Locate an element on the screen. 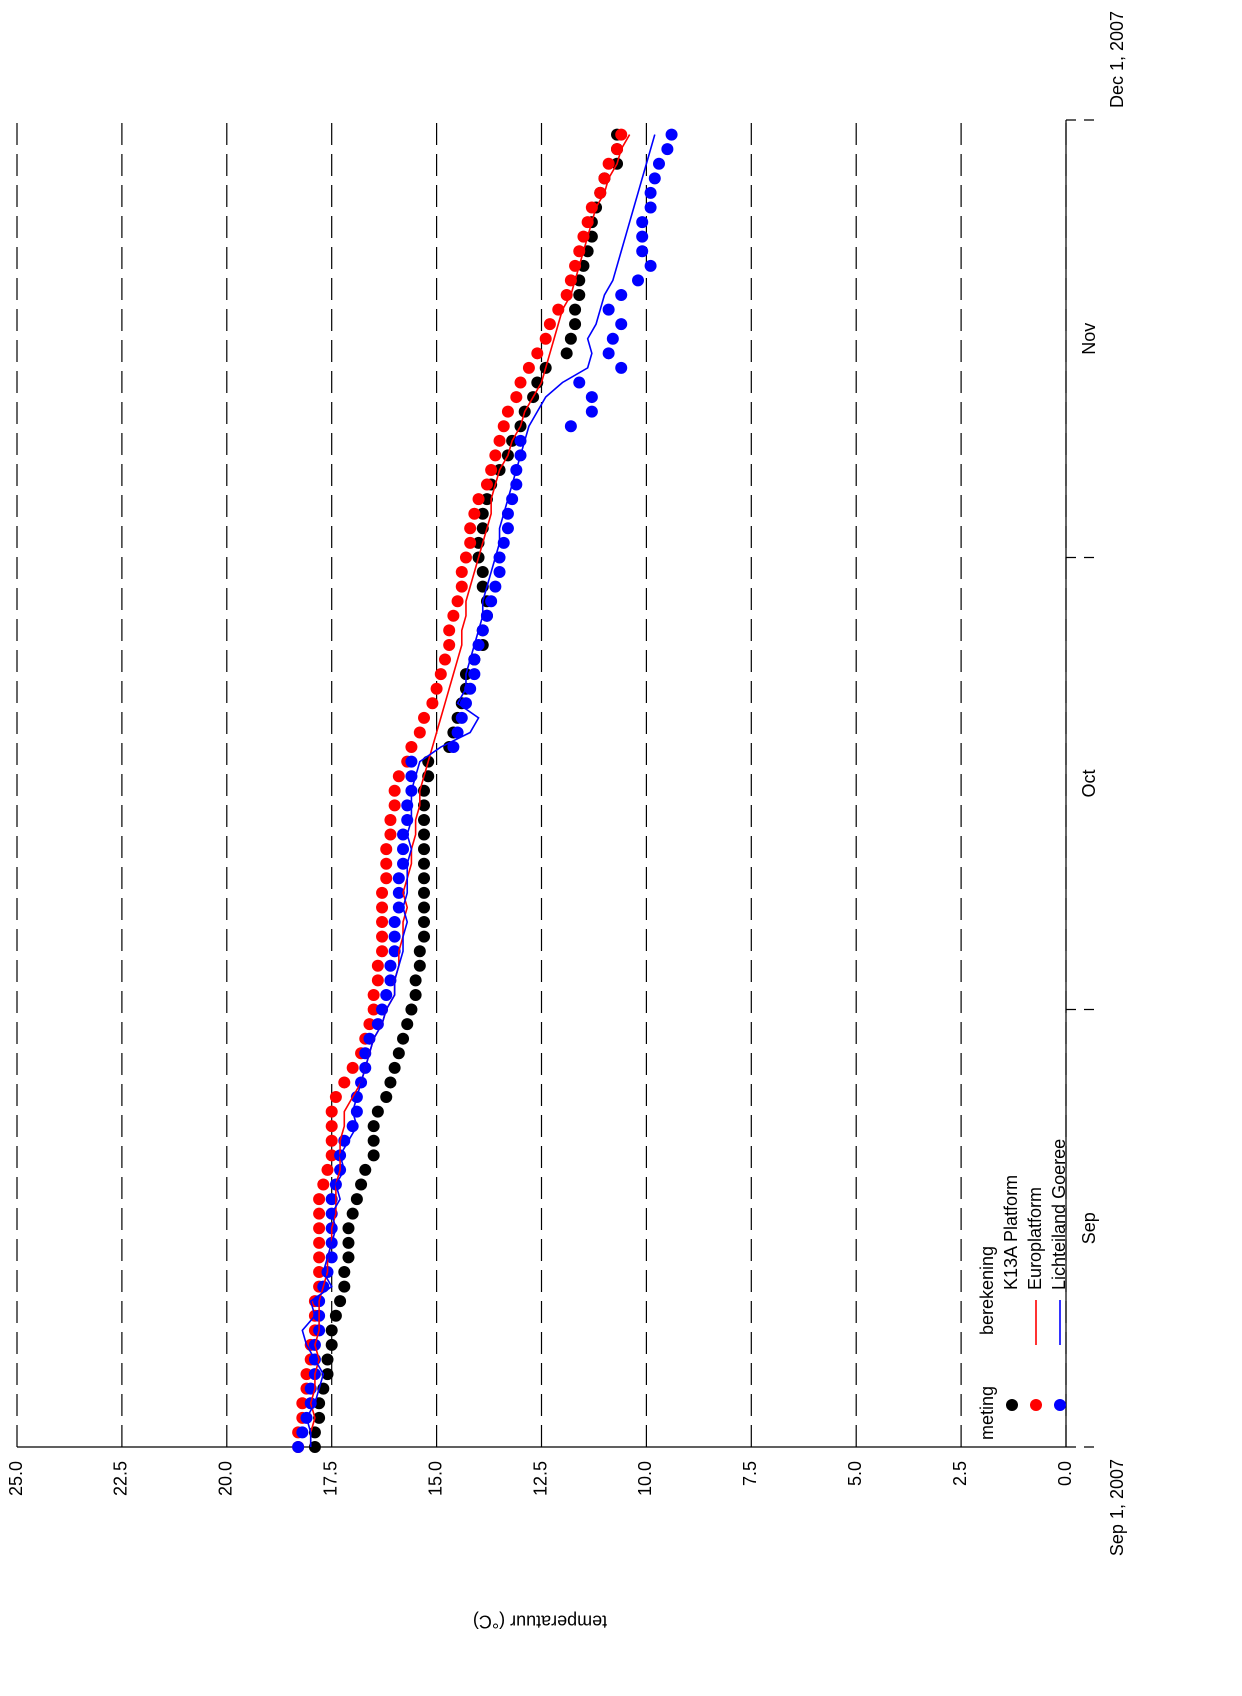 This screenshot has height=1696, width=1242. y-tick-label: 15.0 is located at coordinates (435, 1478).